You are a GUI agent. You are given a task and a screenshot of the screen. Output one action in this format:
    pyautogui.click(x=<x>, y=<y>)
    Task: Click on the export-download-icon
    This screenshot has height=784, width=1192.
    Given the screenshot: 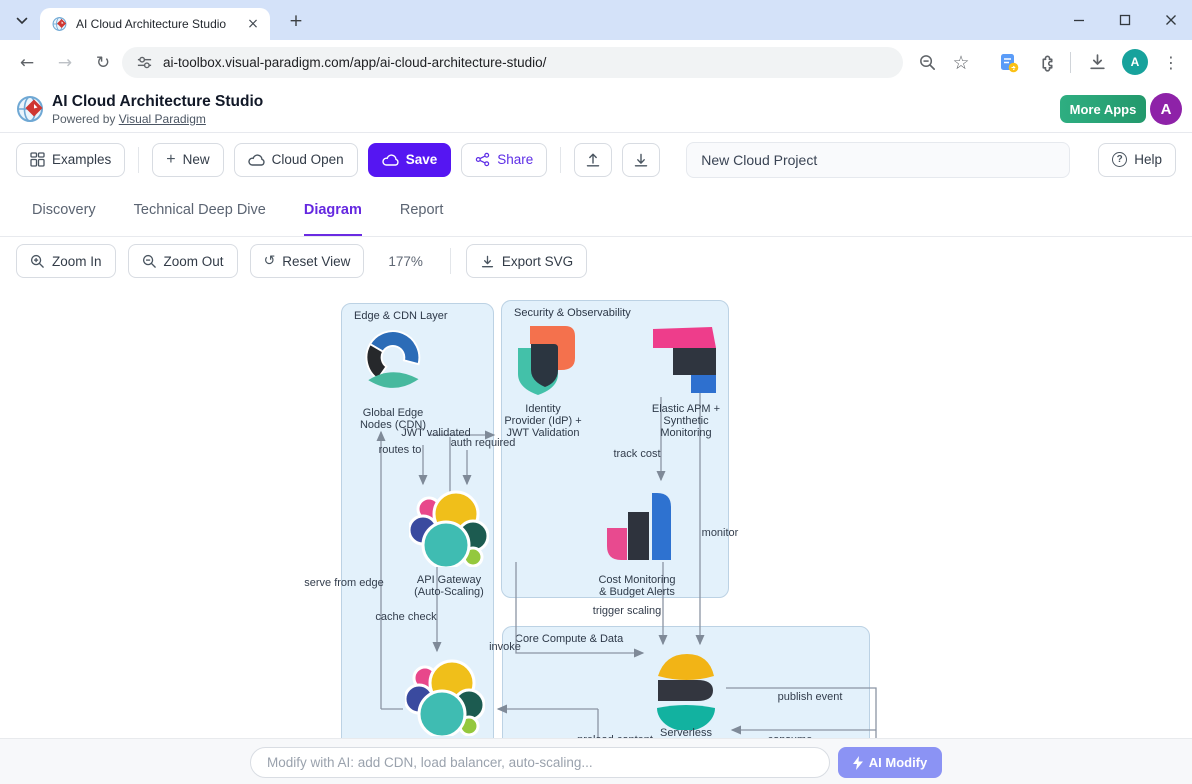 What is the action you would take?
    pyautogui.click(x=487, y=261)
    